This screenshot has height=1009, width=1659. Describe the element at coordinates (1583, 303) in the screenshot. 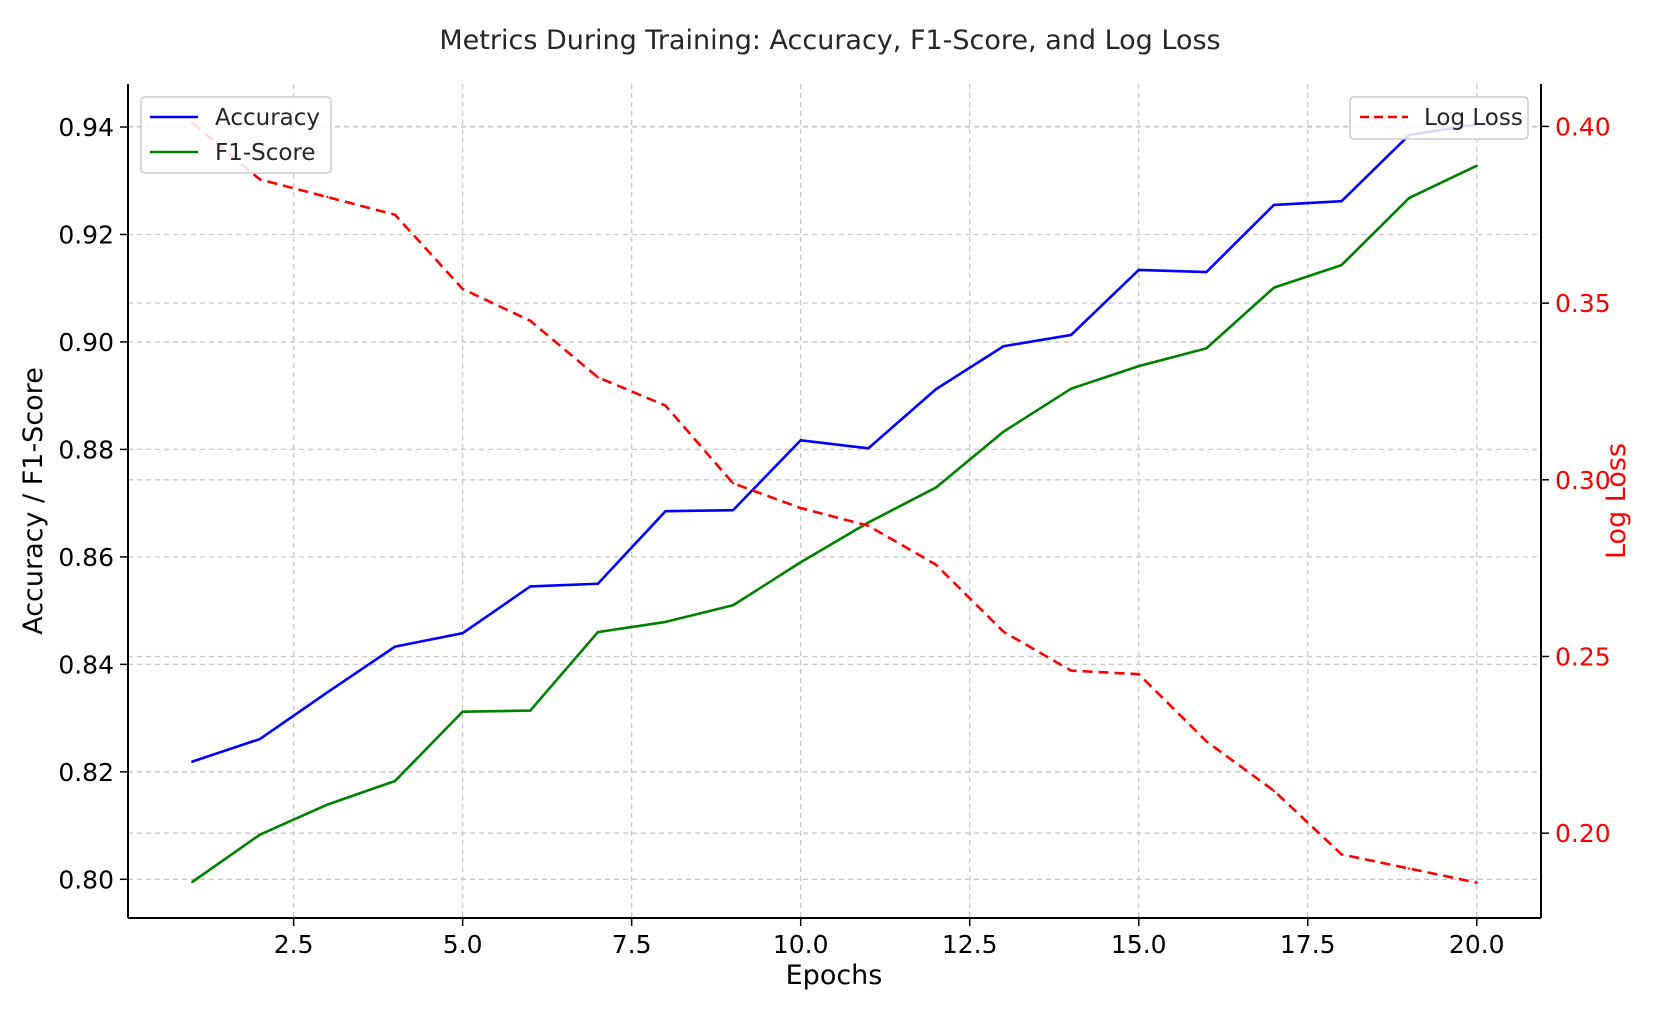

I see `y-tick-label-right: 0.35` at that location.